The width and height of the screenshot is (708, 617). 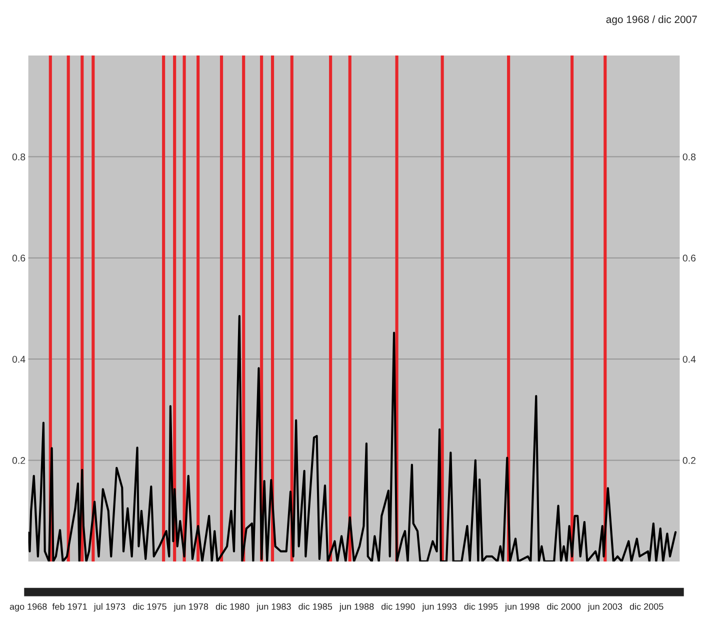 I want to click on y-tick-label: 0.8, so click(x=19, y=156).